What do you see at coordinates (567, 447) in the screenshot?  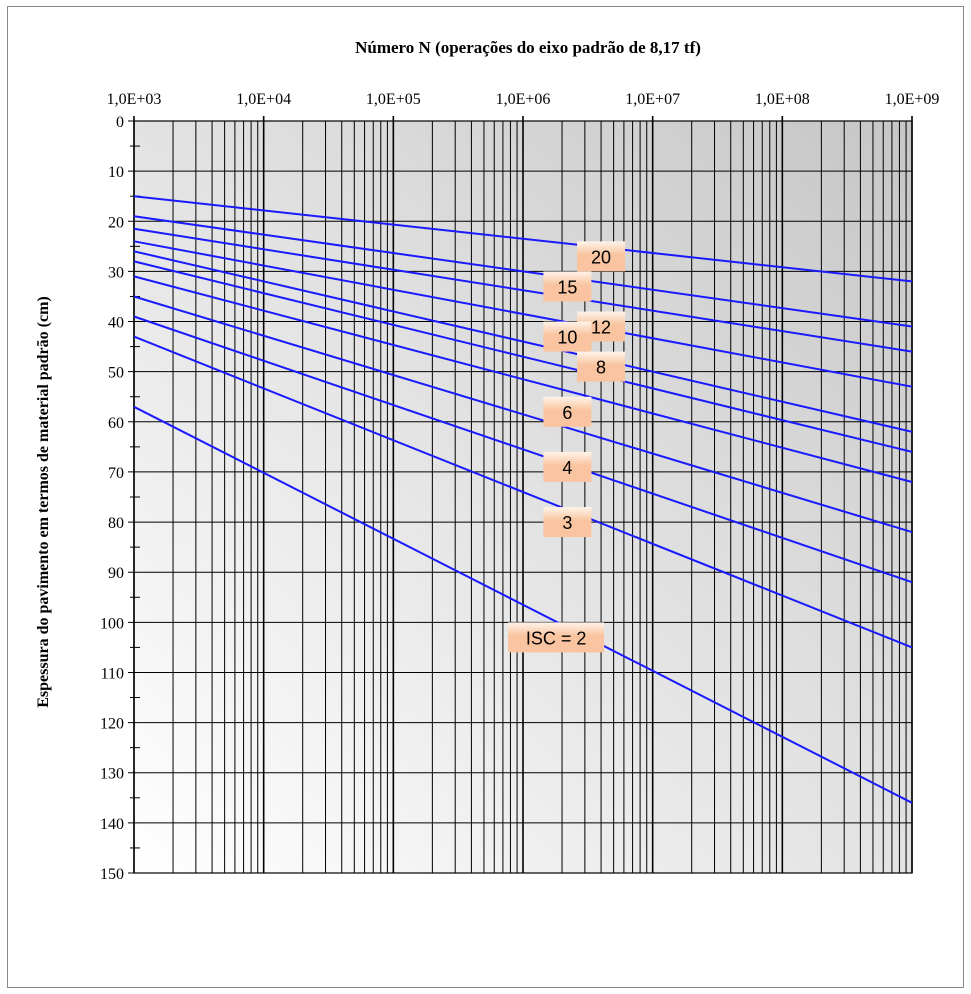 I see `series-labels: 20 15 12 10 8 6 4 3 ISC = 2` at bounding box center [567, 447].